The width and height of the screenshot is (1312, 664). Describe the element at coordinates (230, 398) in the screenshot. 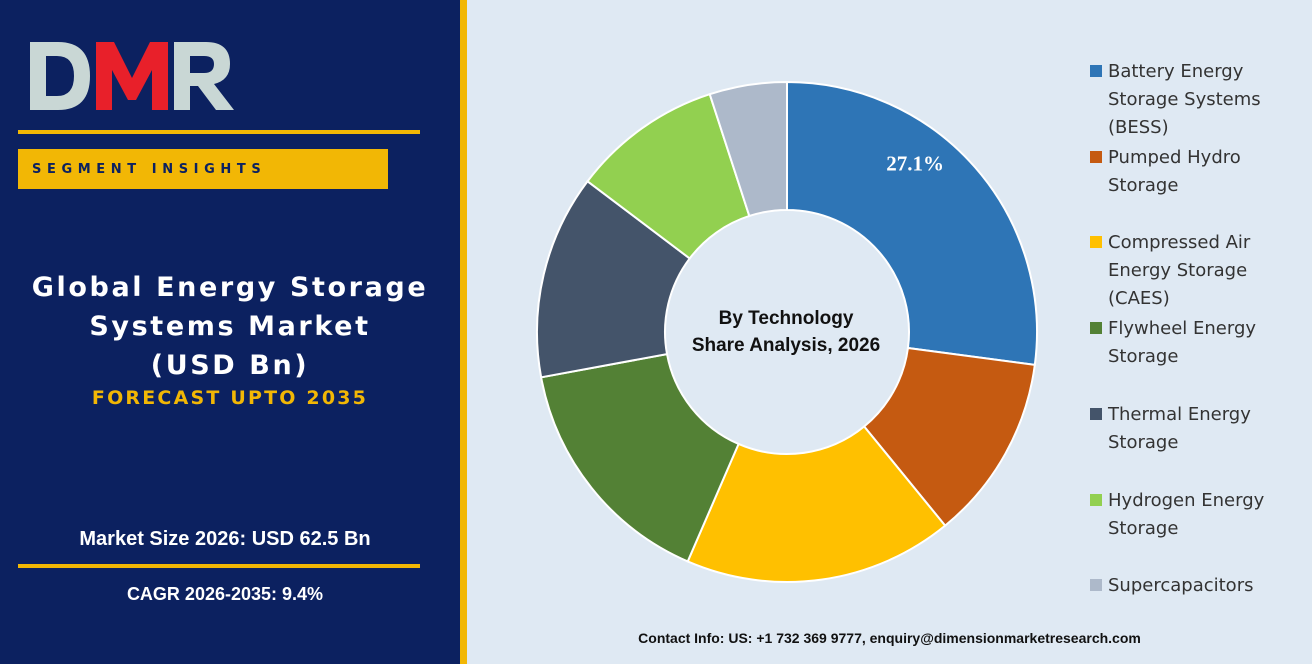

I see `forecast-label: FORECAST UPTO 2035` at that location.